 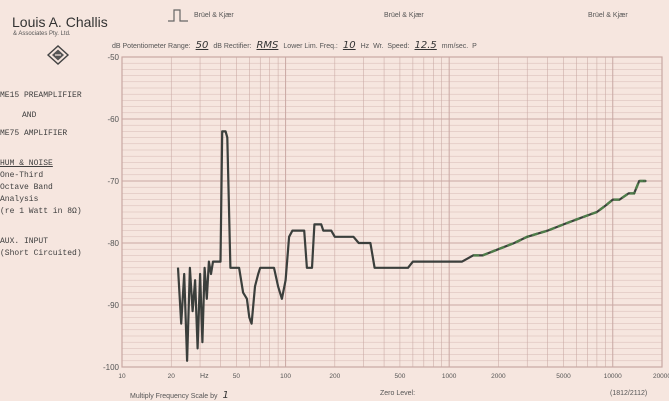 I want to click on x-tick-label: 500, so click(x=399, y=376).